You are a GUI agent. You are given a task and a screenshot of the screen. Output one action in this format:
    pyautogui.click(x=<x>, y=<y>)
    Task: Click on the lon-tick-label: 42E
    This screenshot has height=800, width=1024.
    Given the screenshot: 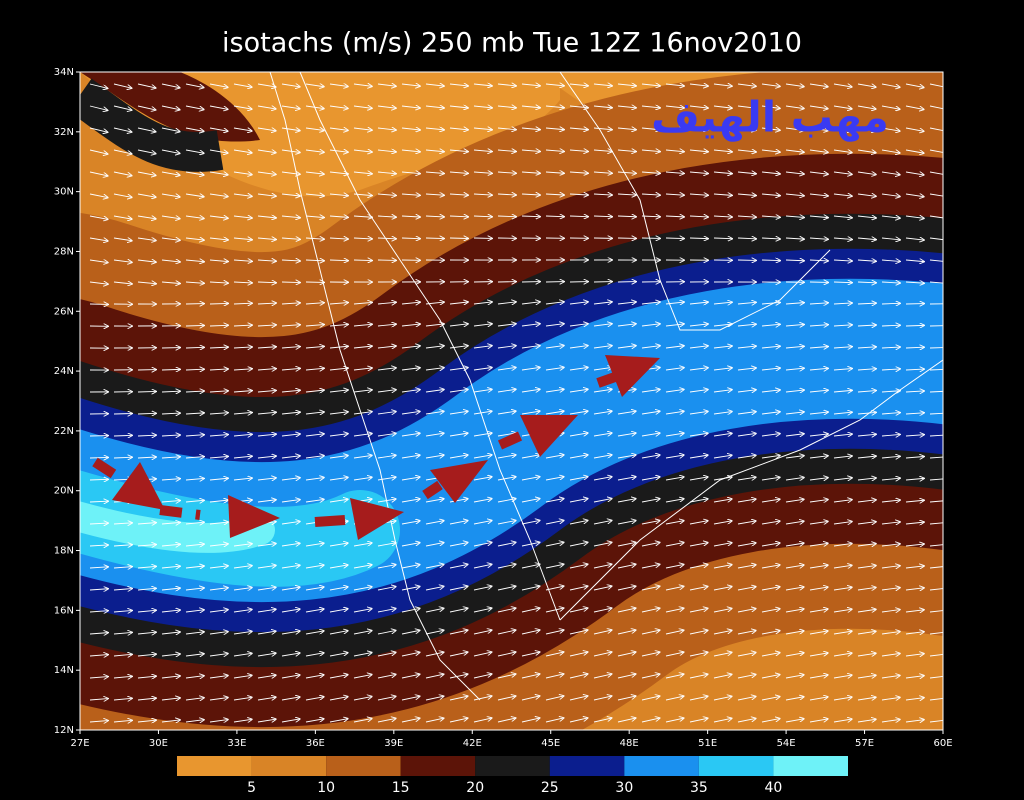 What is the action you would take?
    pyautogui.click(x=472, y=743)
    